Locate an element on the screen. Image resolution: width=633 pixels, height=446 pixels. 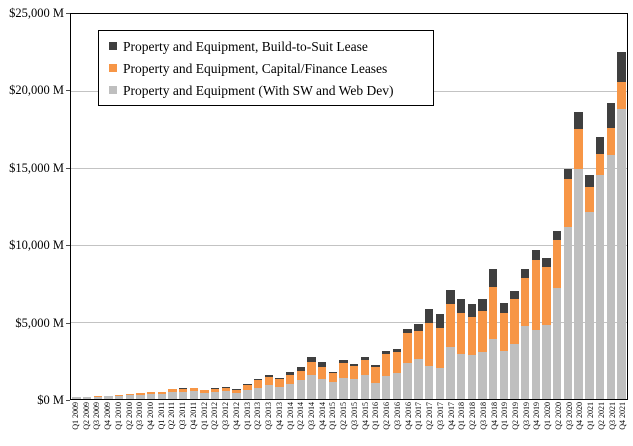
x-tick-label: Q2 2011 is located at coordinates (172, 416).